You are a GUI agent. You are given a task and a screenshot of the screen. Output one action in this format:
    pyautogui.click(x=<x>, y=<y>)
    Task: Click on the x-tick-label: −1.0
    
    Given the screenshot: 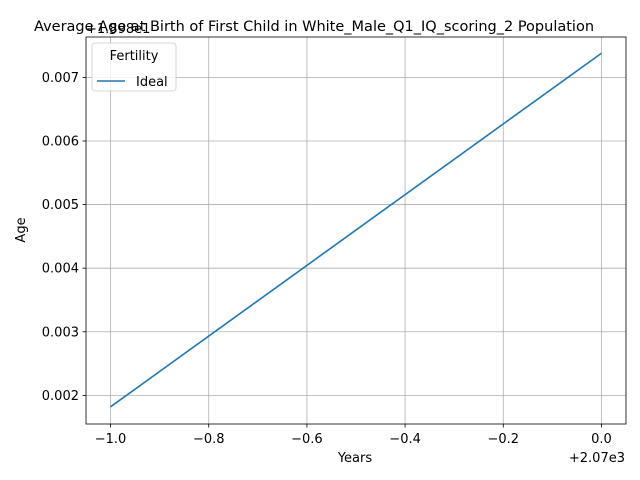 What is the action you would take?
    pyautogui.click(x=111, y=439)
    